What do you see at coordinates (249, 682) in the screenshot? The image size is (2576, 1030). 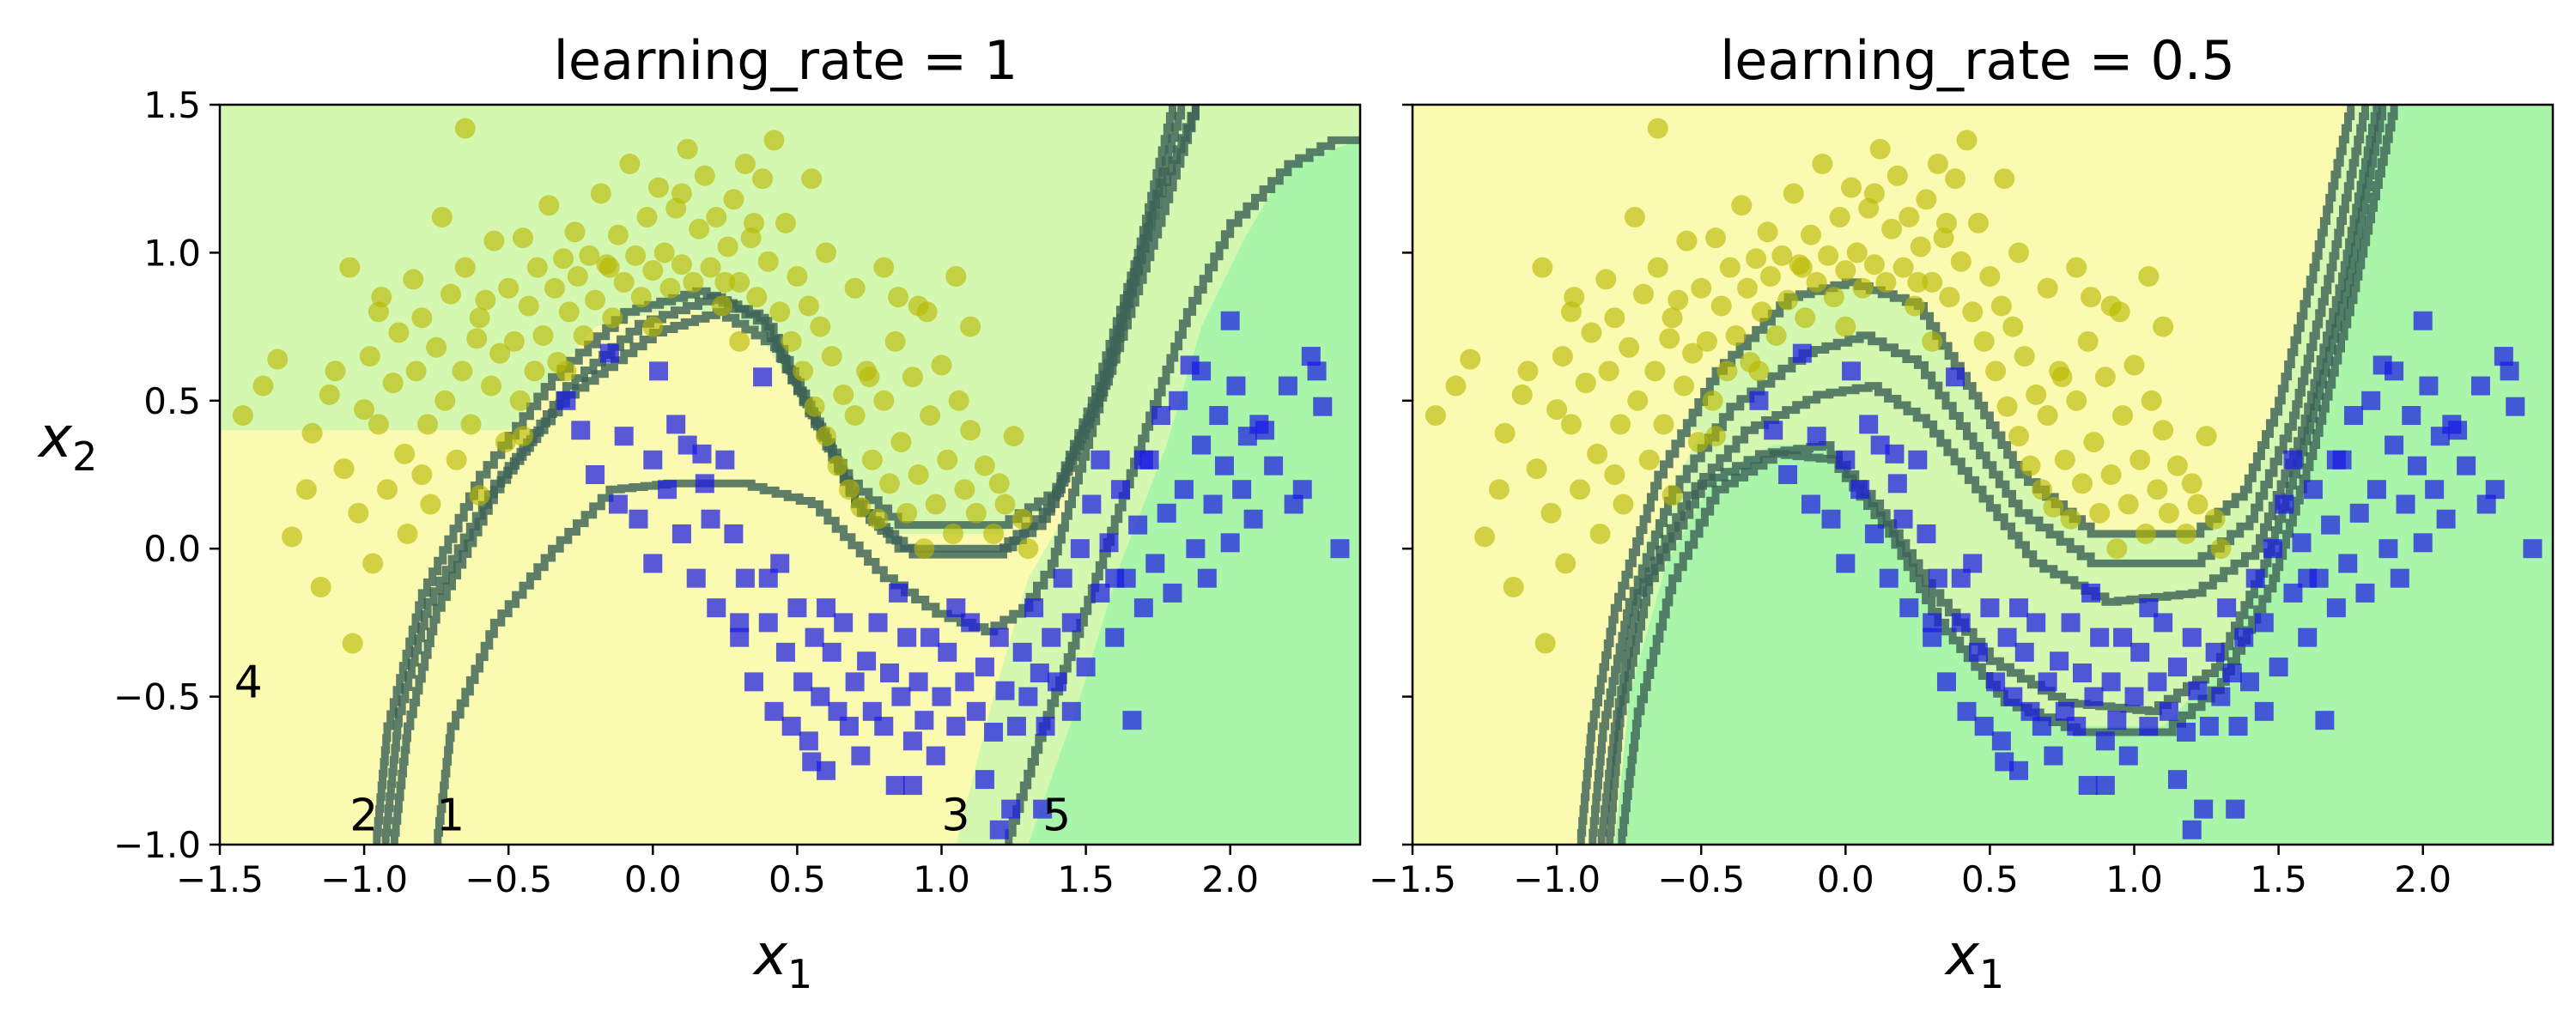 I see `annotation-label: 4` at bounding box center [249, 682].